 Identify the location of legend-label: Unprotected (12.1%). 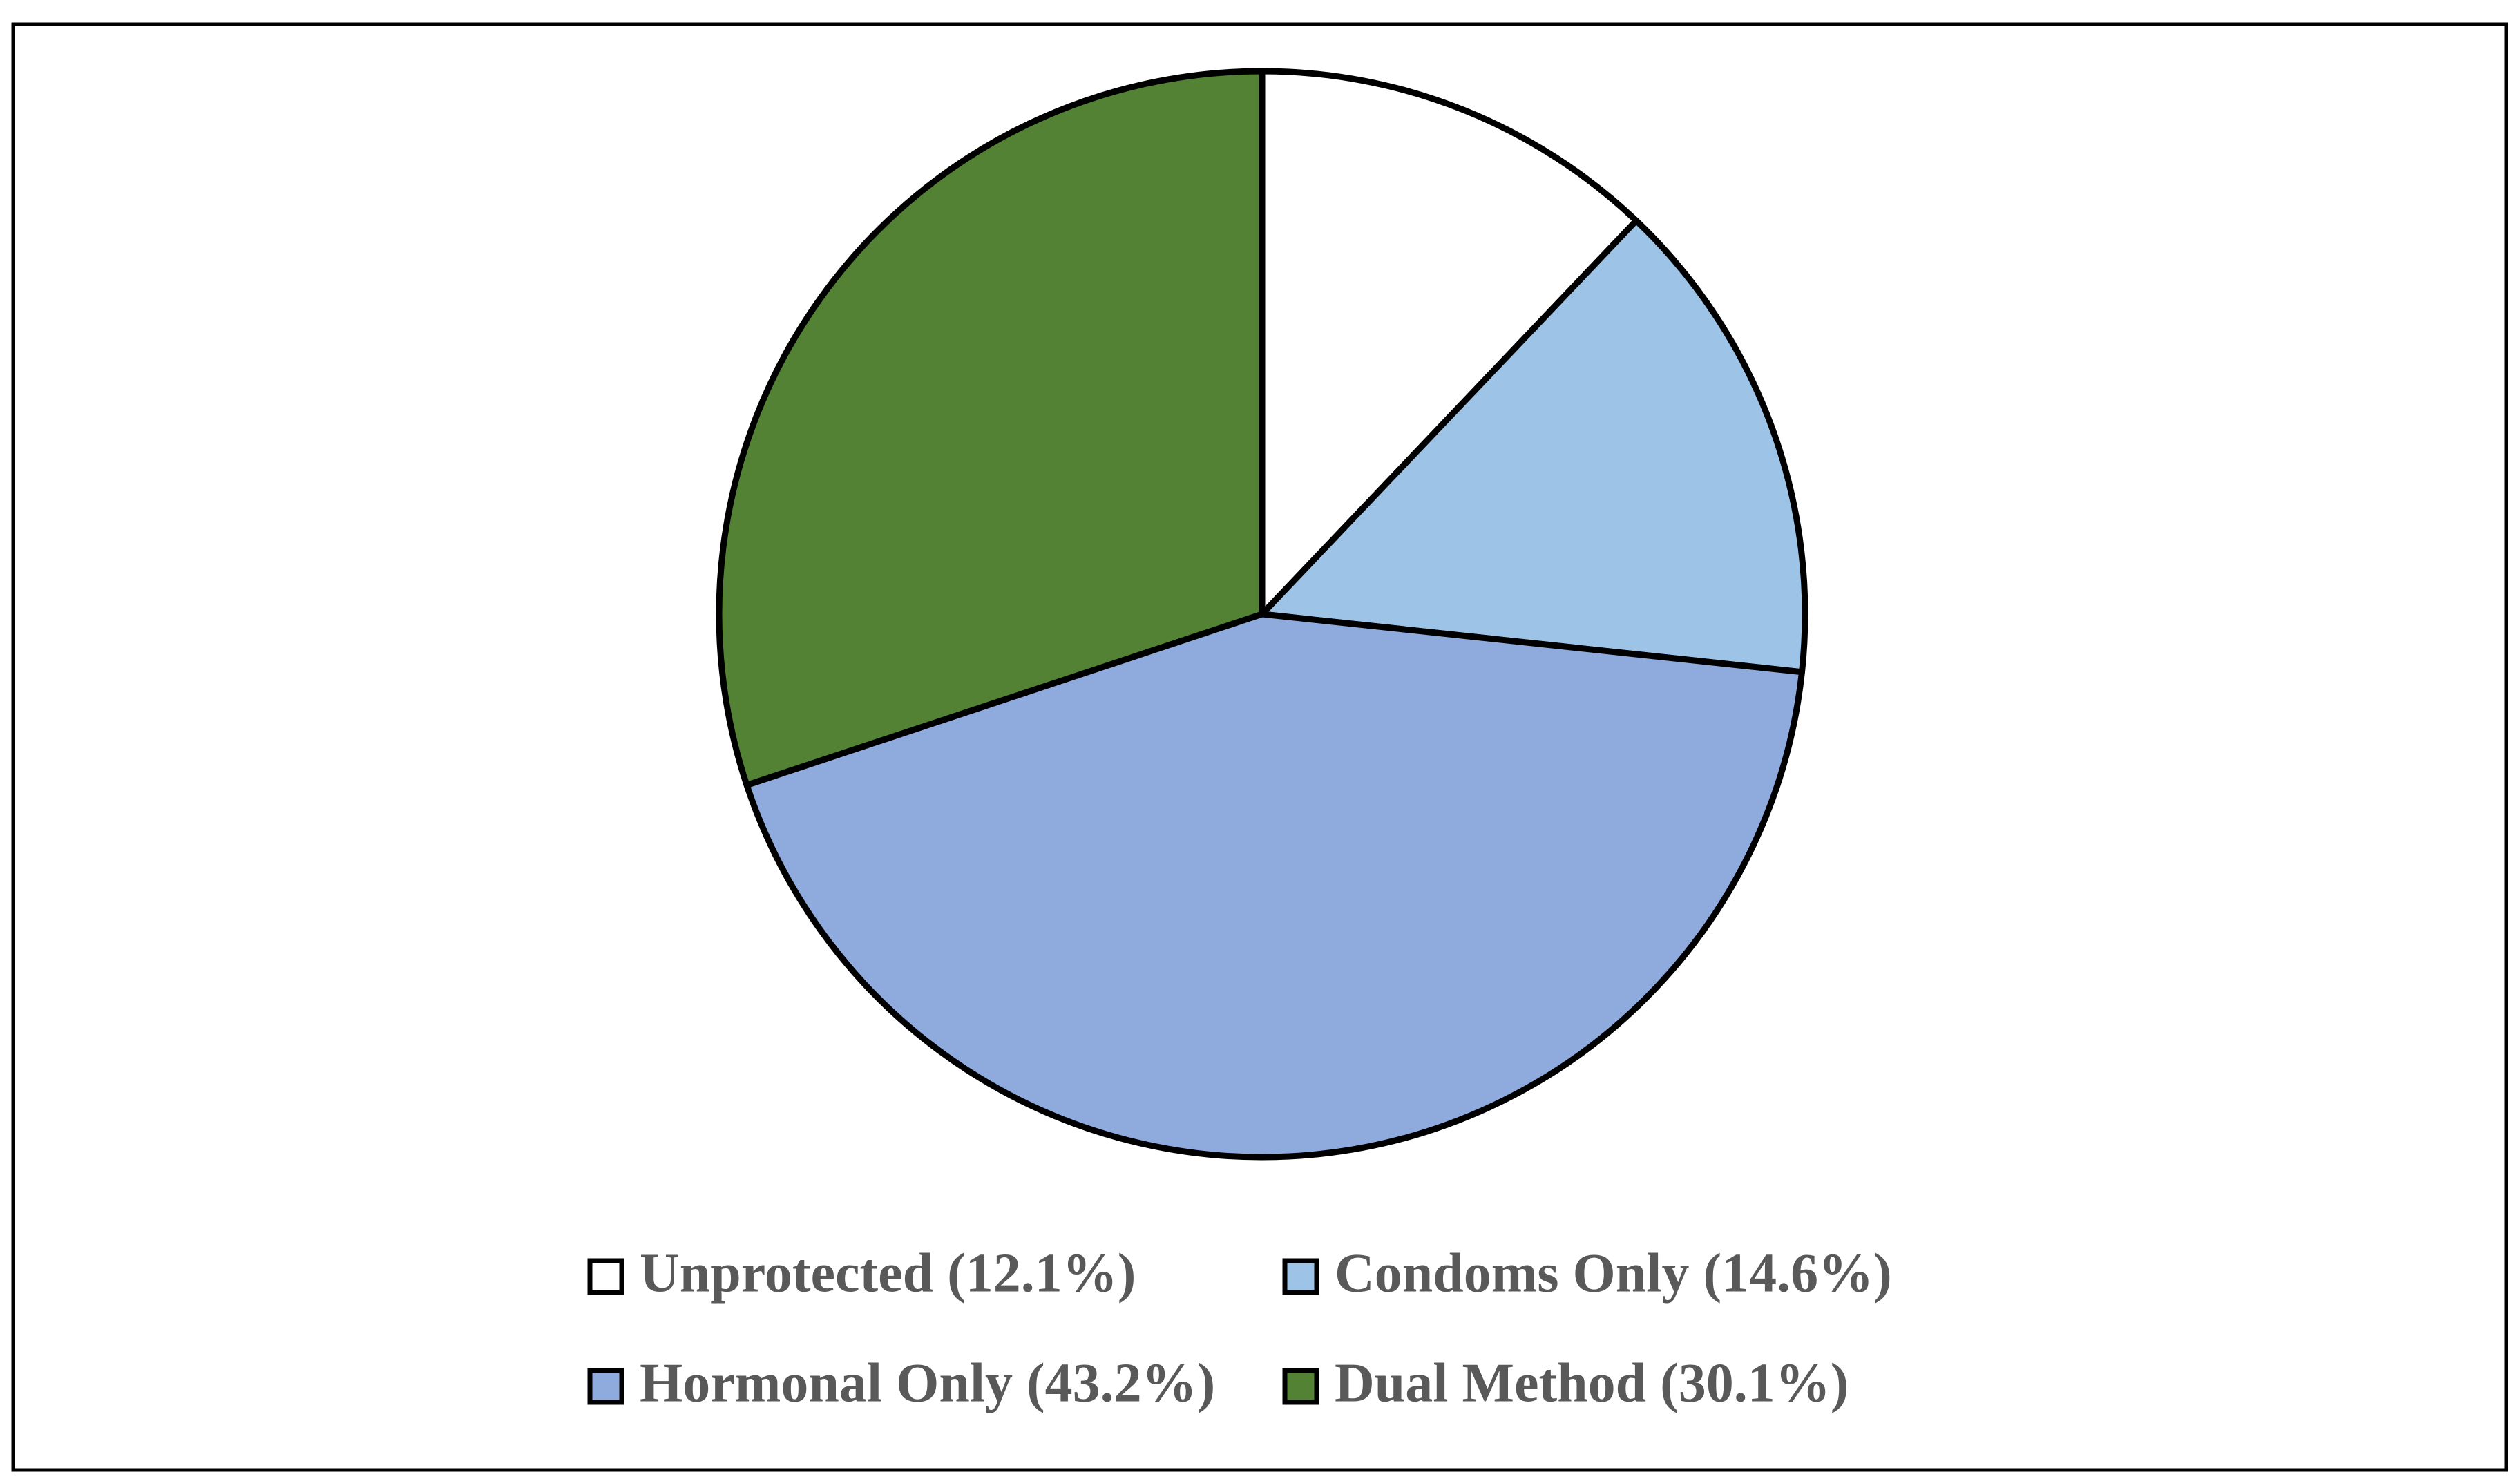
(888, 1273).